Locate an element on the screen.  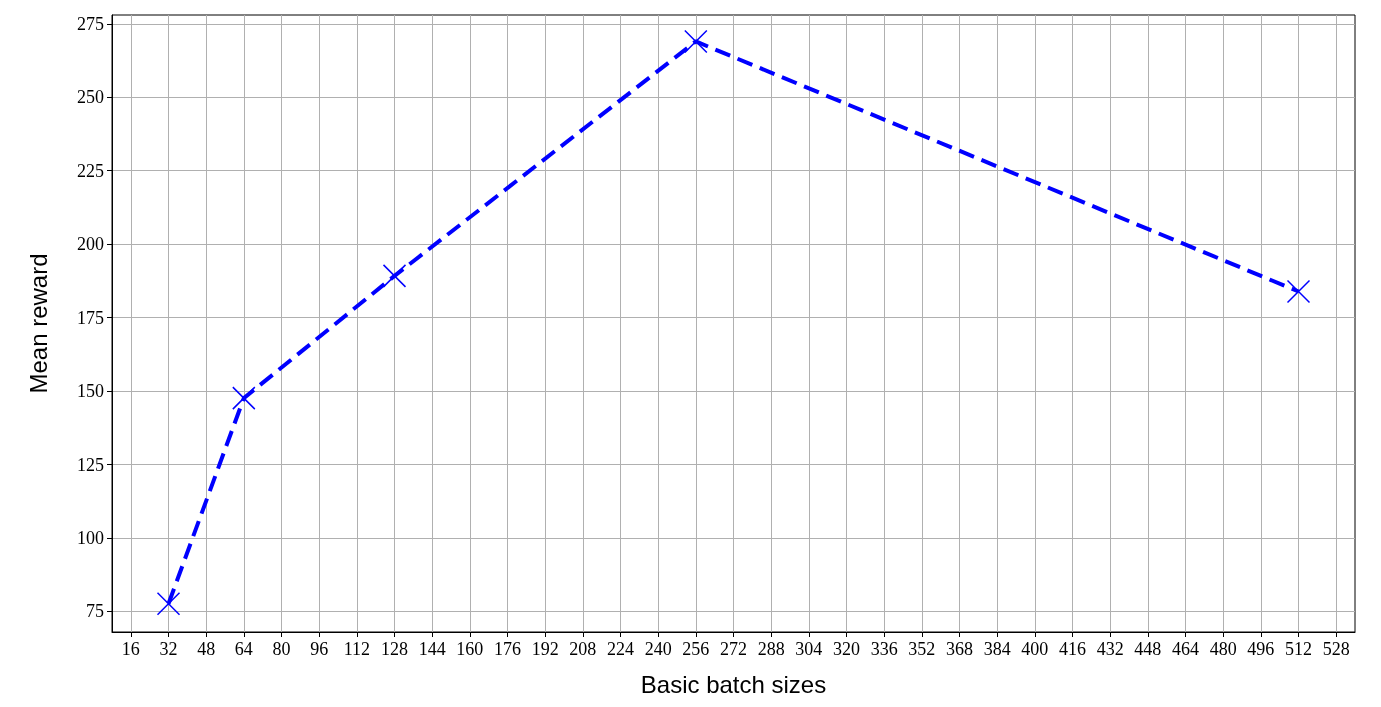
x-tick-label: 368 is located at coordinates (959, 649).